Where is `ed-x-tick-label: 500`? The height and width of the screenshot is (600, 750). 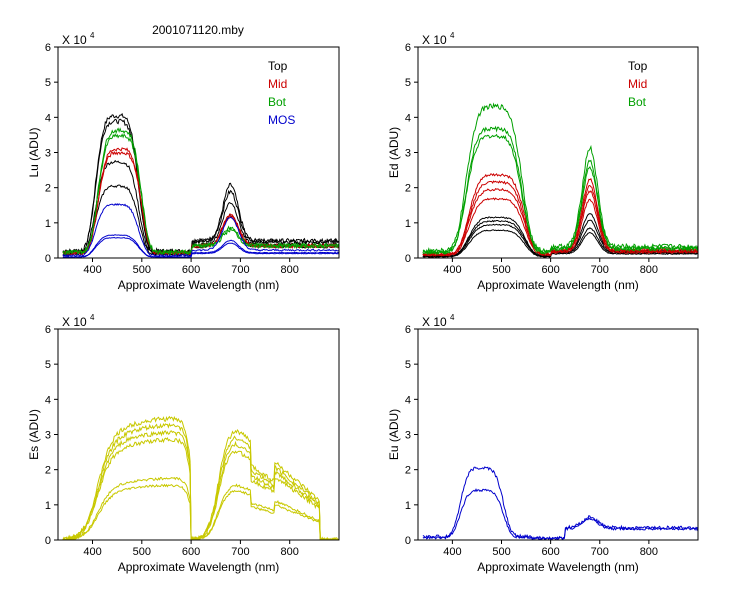 ed-x-tick-label: 500 is located at coordinates (501, 270).